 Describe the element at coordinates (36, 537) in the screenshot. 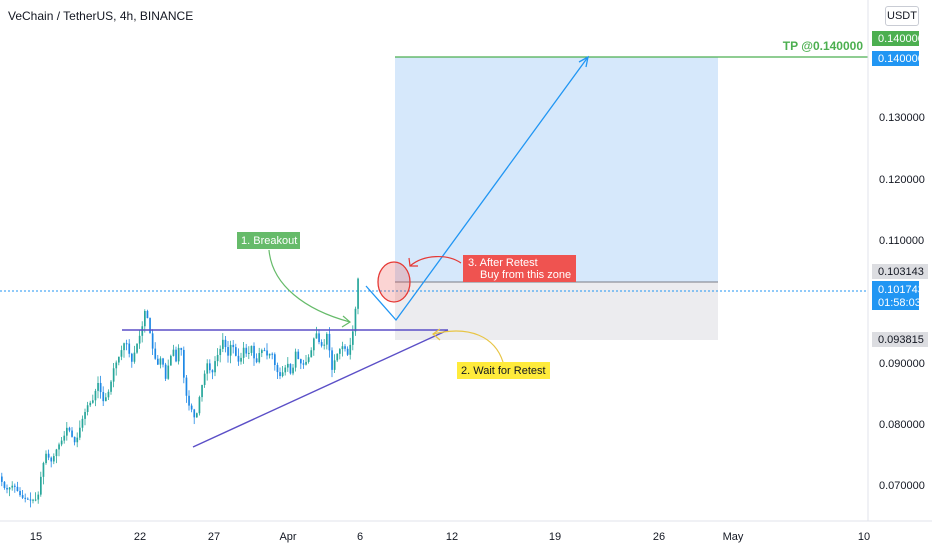

I see `x-tick: 15` at that location.